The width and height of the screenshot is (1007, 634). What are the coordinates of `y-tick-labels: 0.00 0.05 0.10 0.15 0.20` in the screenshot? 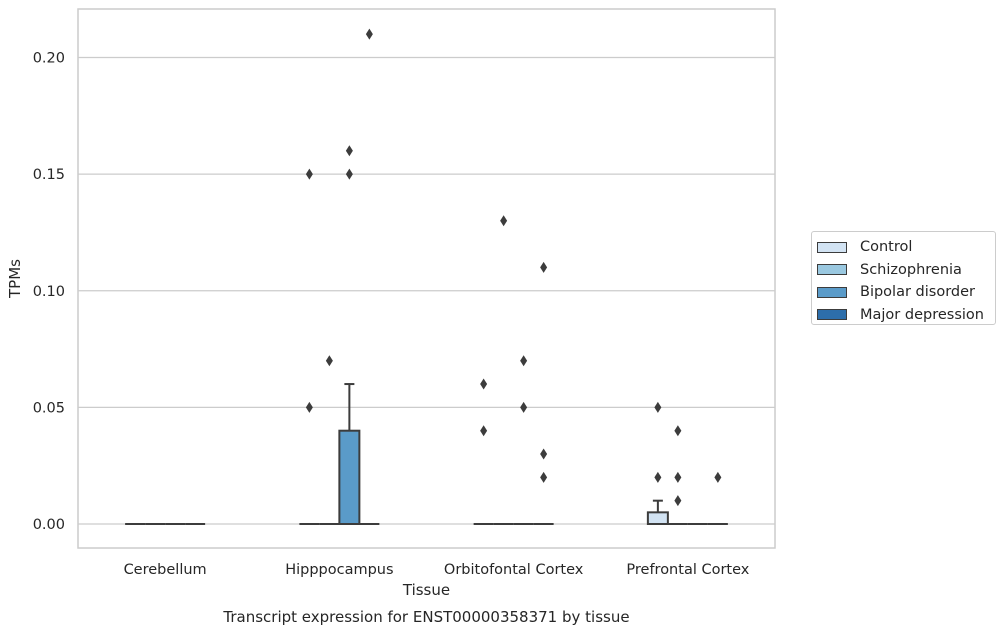 It's located at (49, 292).